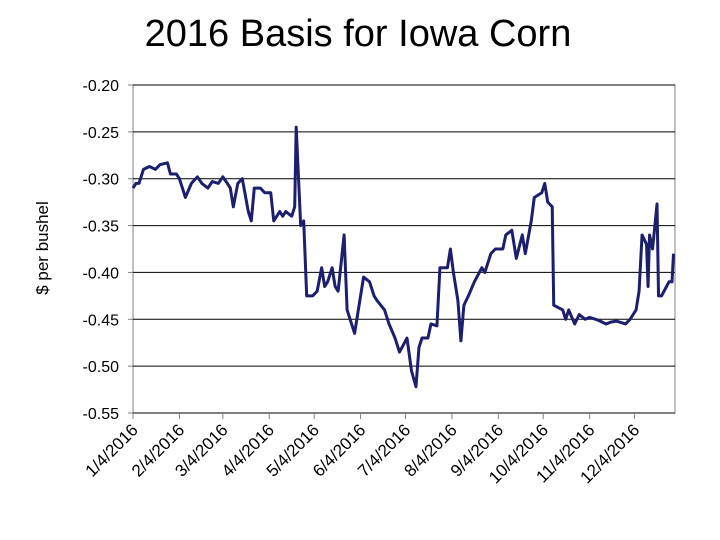  Describe the element at coordinates (101, 320) in the screenshot. I see `y-tick-label: -0.45` at that location.